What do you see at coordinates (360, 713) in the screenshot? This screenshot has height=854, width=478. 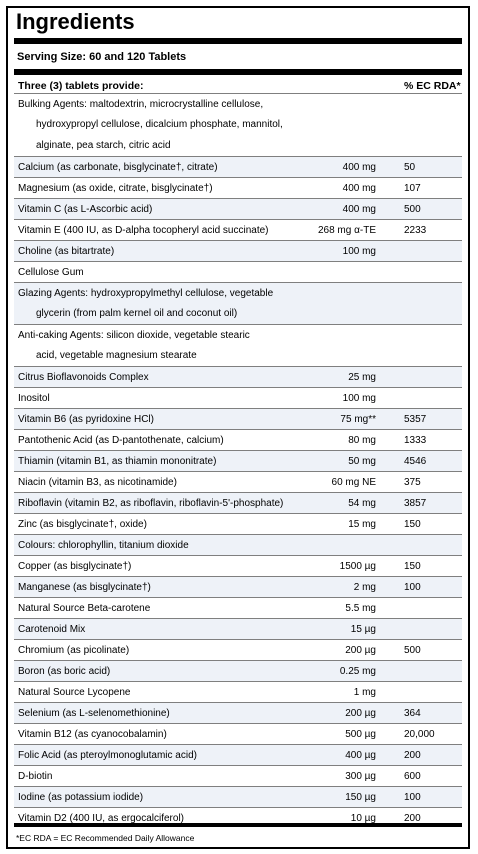 I see `ingredient-amount: 200 µg` at bounding box center [360, 713].